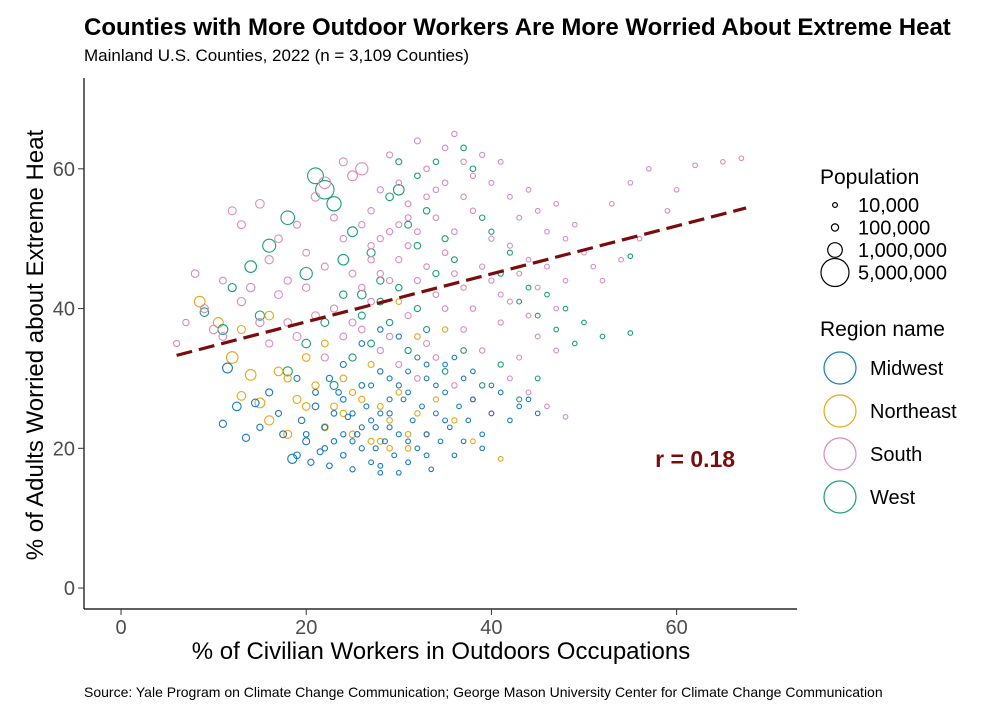 The width and height of the screenshot is (1000, 727). Describe the element at coordinates (893, 498) in the screenshot. I see `legend-label-west: West` at that location.